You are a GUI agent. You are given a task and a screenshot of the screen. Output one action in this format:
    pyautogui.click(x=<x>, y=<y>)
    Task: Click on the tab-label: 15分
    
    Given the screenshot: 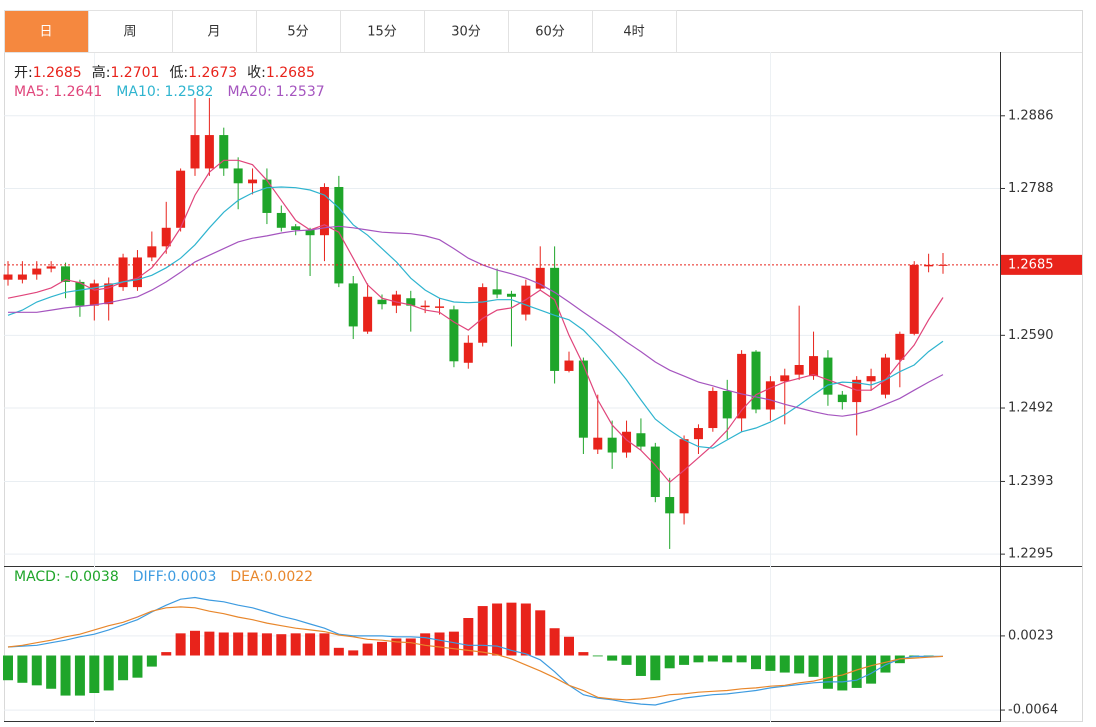 What is the action you would take?
    pyautogui.click(x=382, y=32)
    